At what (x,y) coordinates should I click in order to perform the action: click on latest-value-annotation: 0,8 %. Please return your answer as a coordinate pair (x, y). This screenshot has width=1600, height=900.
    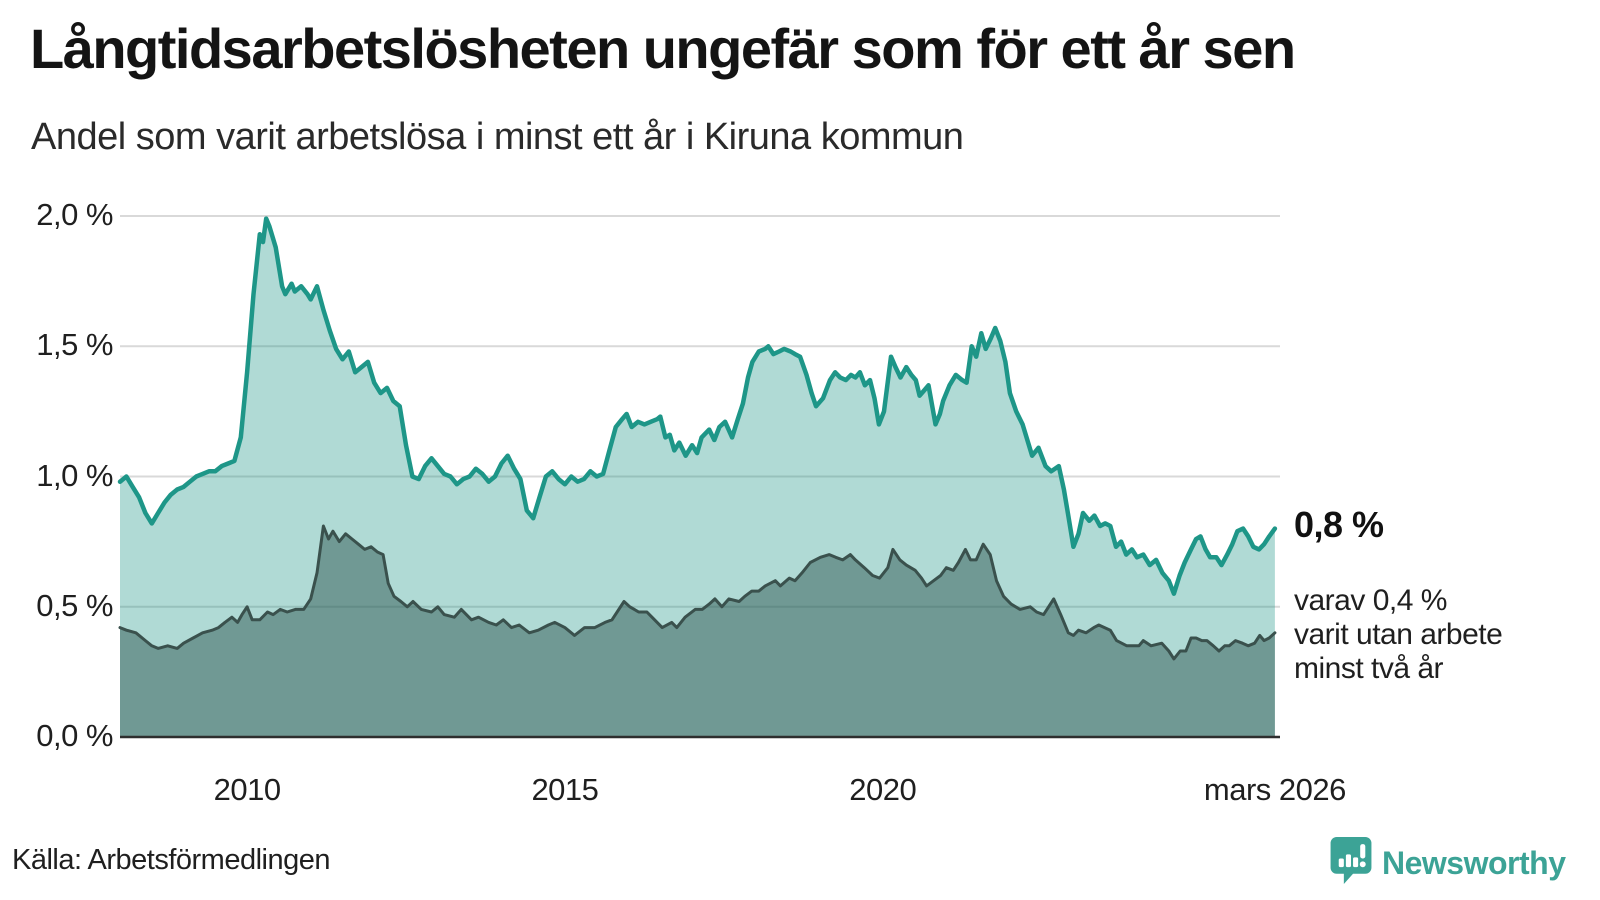
    Looking at the image, I should click on (1339, 524).